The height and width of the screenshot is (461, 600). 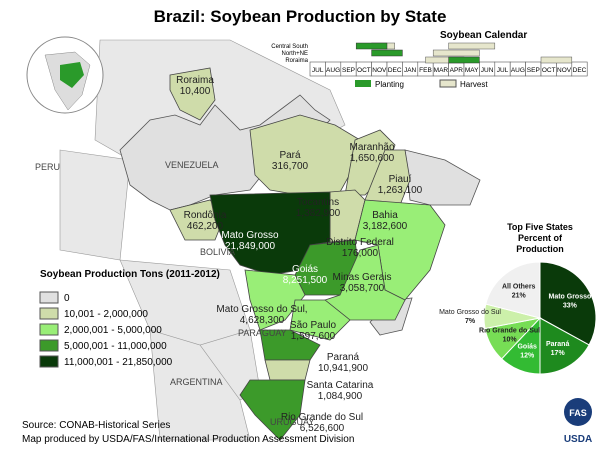 I want to click on globe-brazil, so click(x=72, y=75).